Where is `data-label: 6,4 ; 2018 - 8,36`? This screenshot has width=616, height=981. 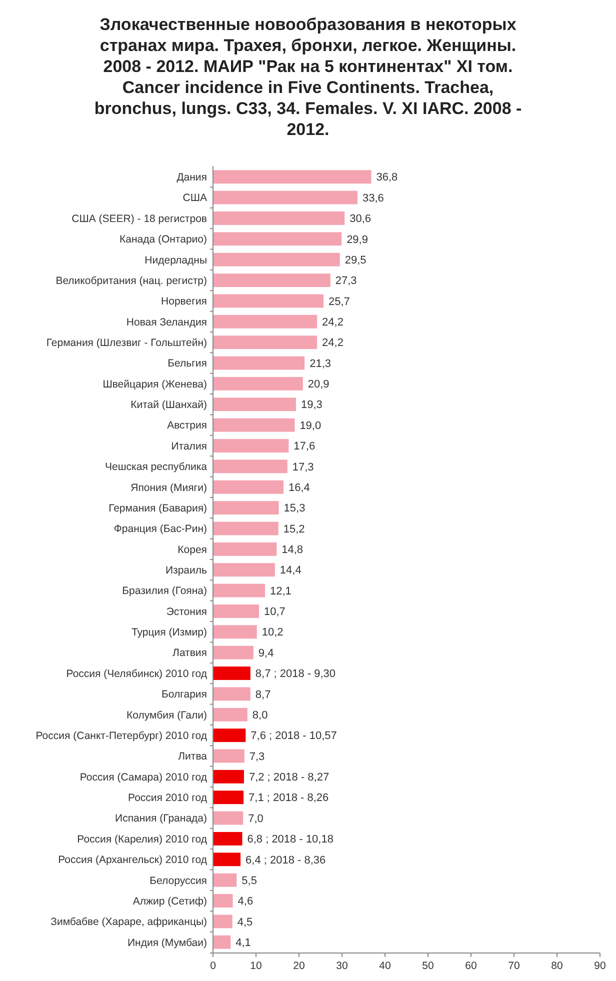 data-label: 6,4 ; 2018 - 8,36 is located at coordinates (286, 860).